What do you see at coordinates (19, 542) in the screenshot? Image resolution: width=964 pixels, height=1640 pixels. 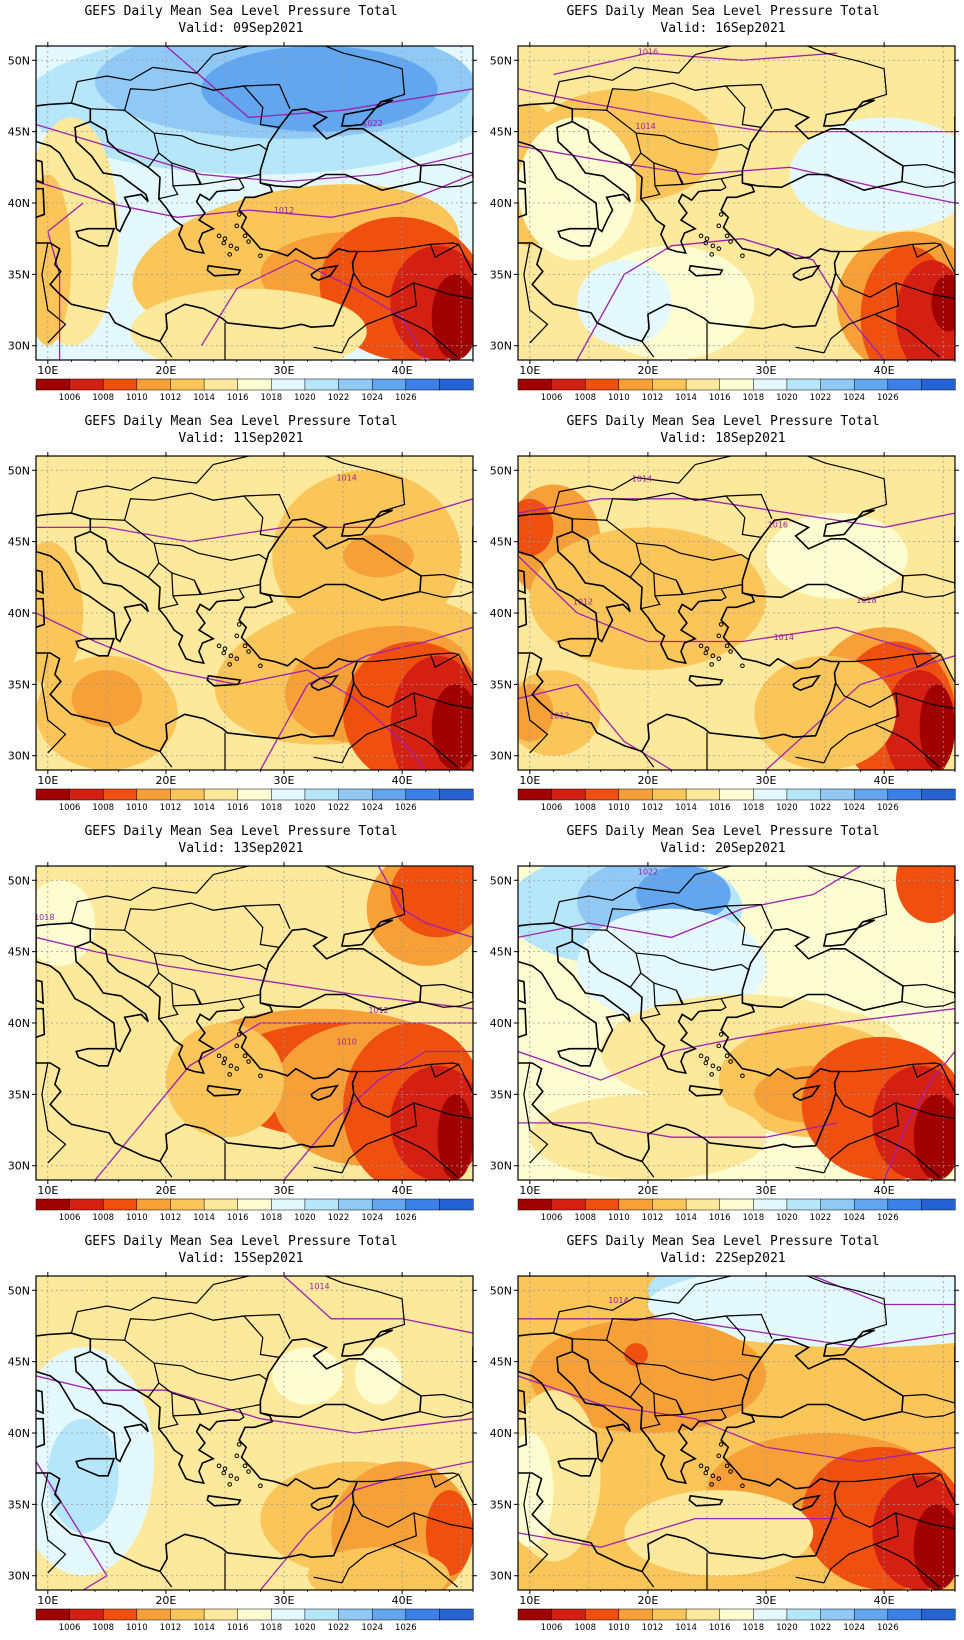 I see `latitude-tick-label: 45N` at bounding box center [19, 542].